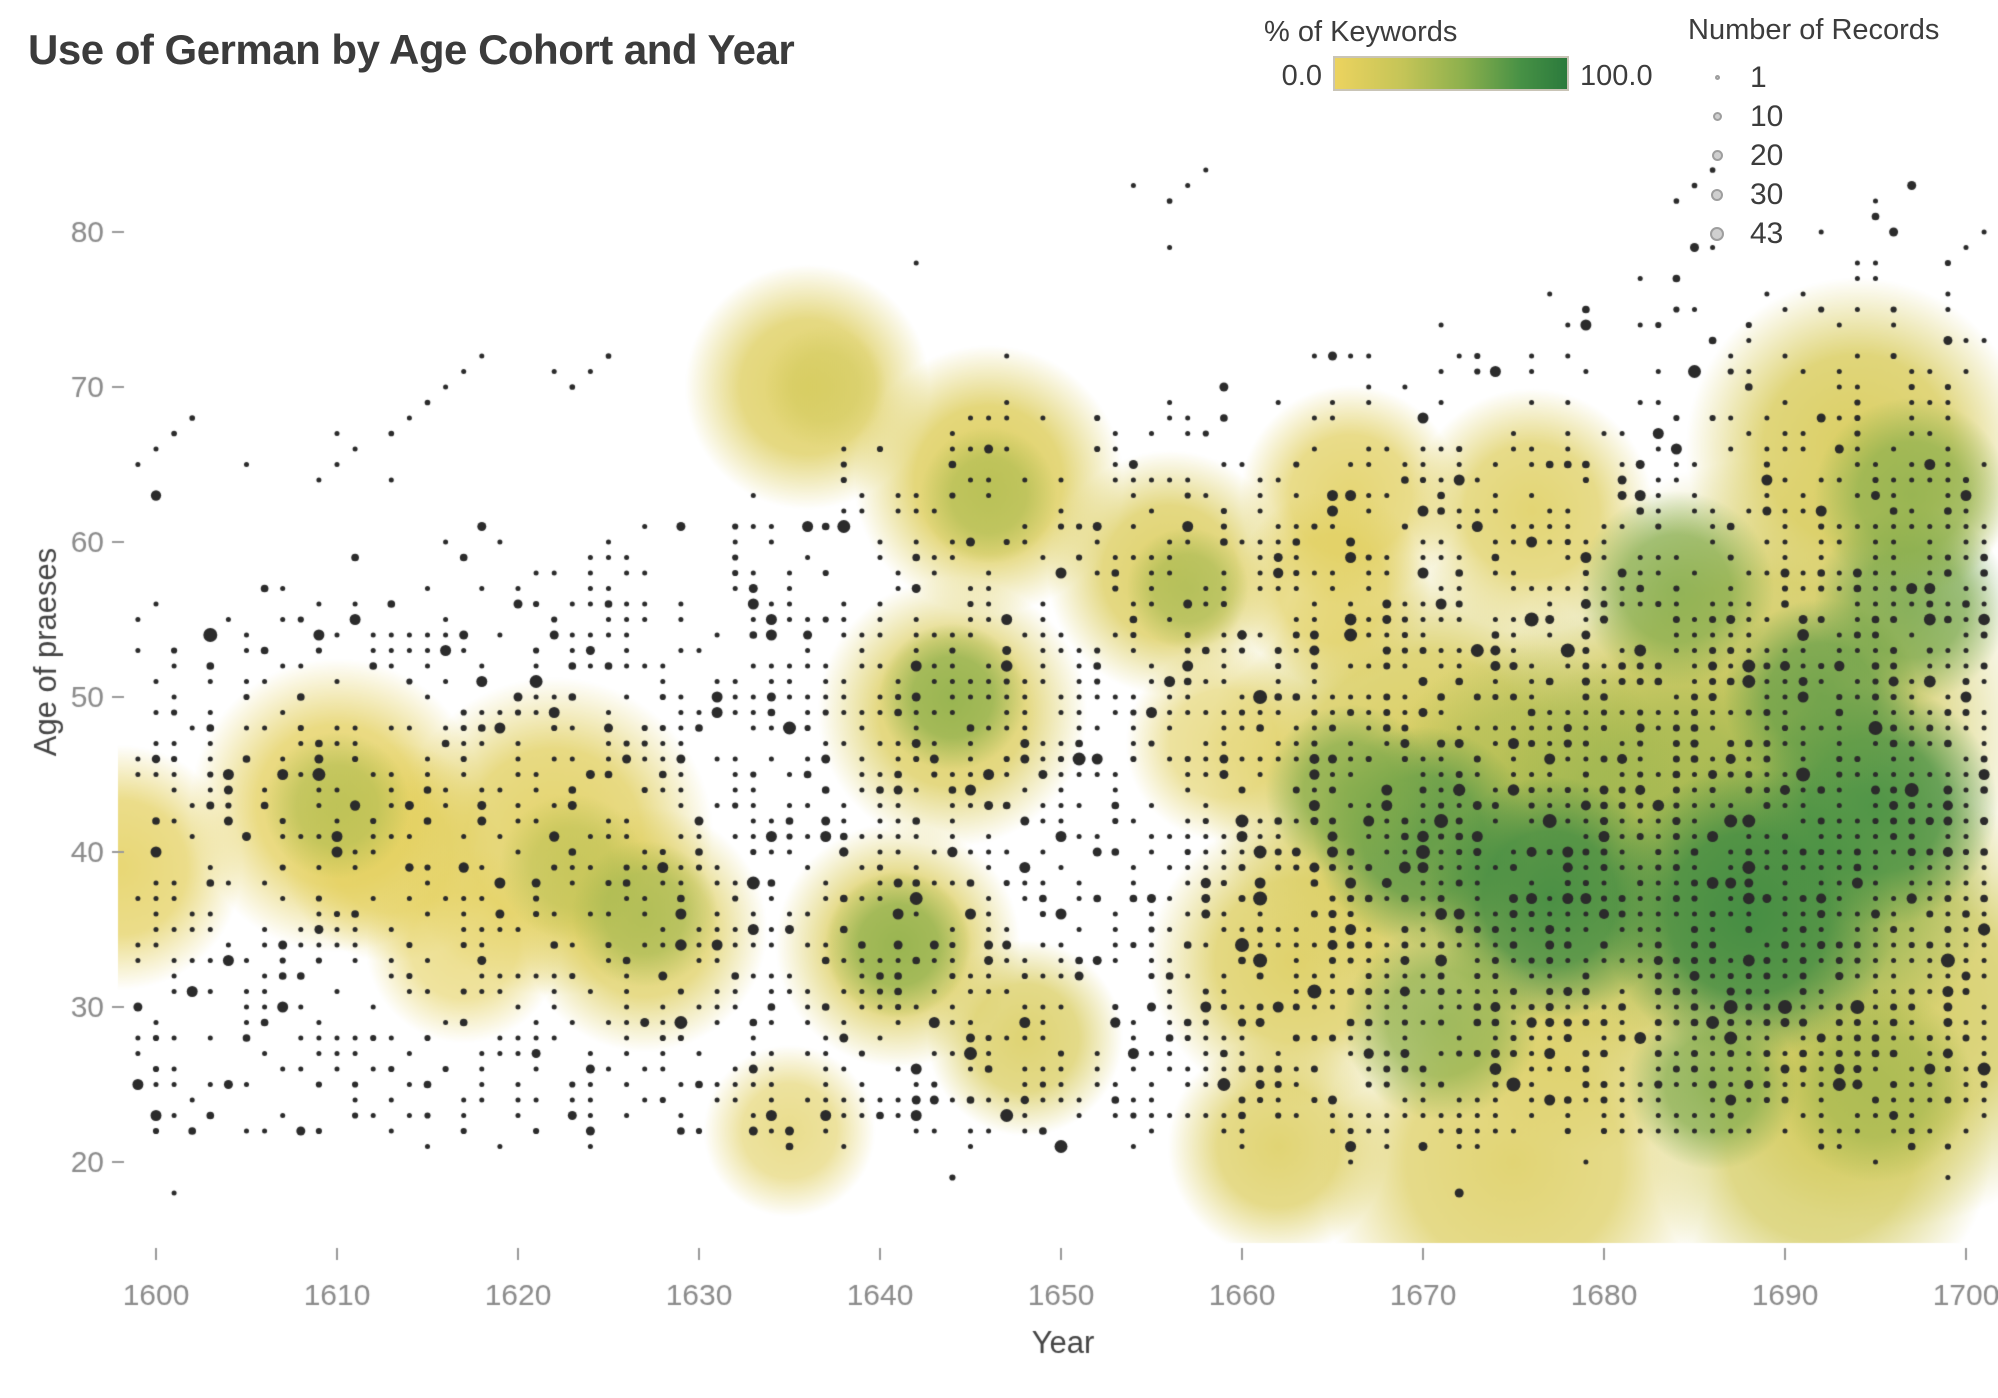  I want to click on size-legend-title: Number of Records, so click(1814, 30).